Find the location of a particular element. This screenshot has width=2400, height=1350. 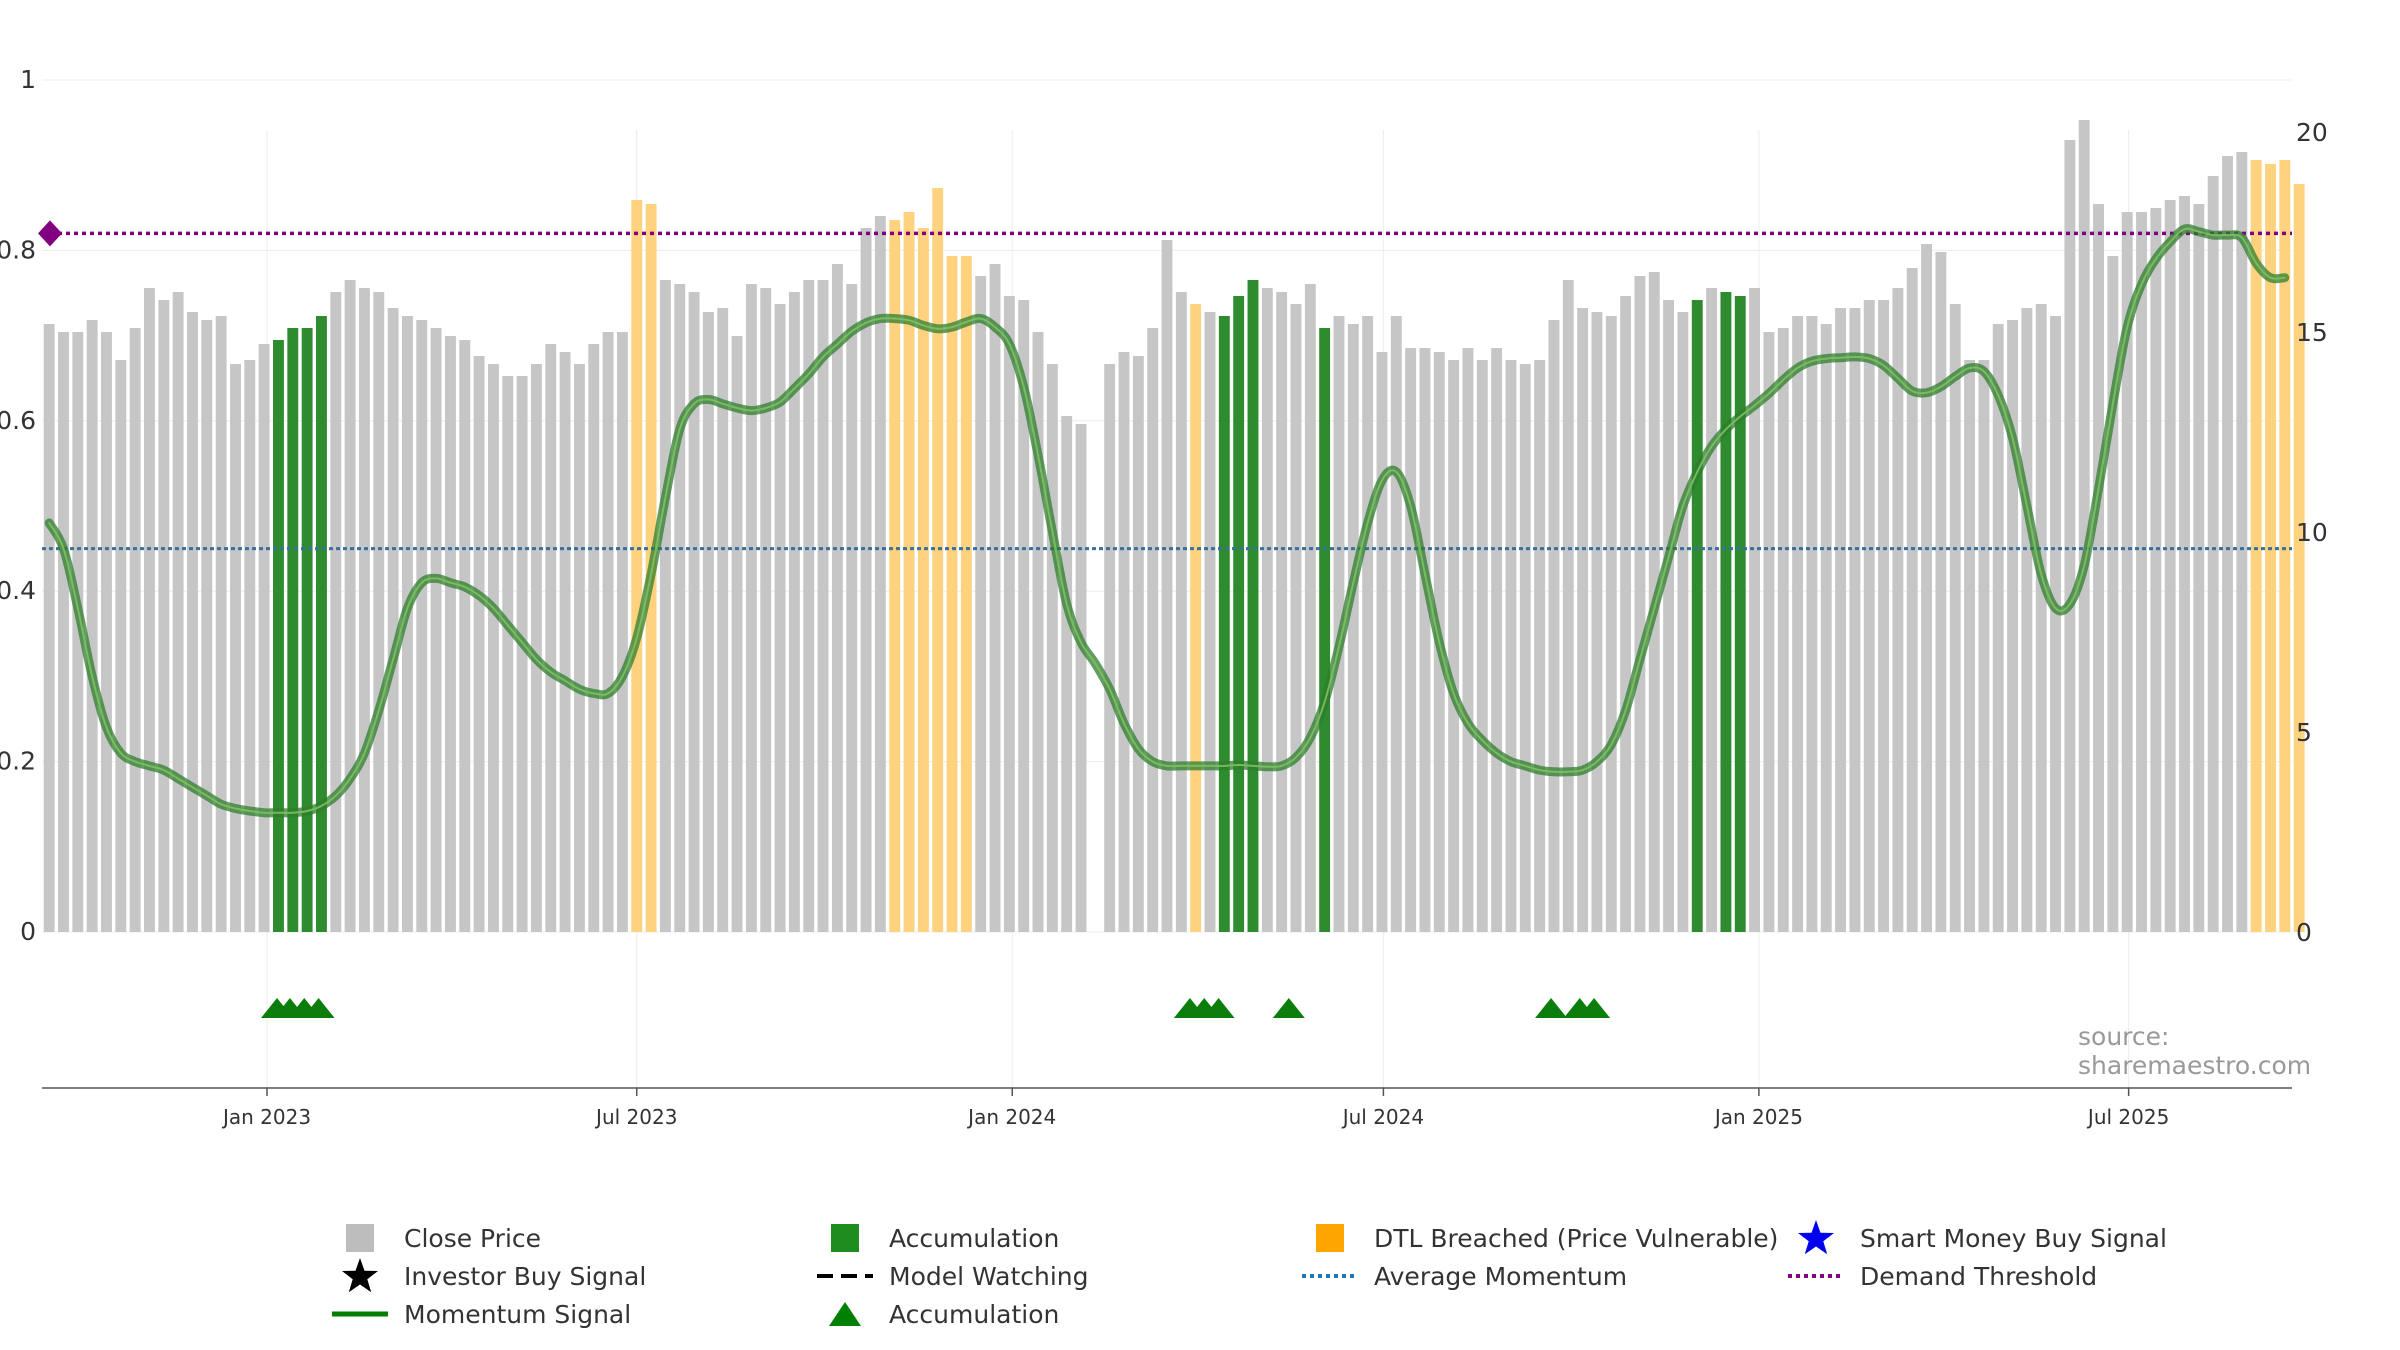

right-tick-label: 10 is located at coordinates (2312, 532).